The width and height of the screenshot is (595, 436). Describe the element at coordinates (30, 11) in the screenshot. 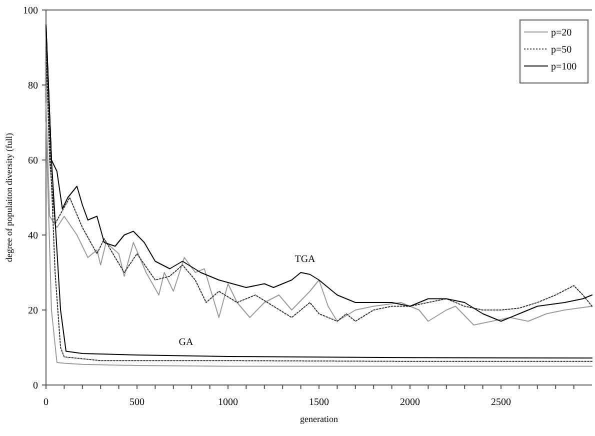

I see `y-tick-label: 100` at that location.